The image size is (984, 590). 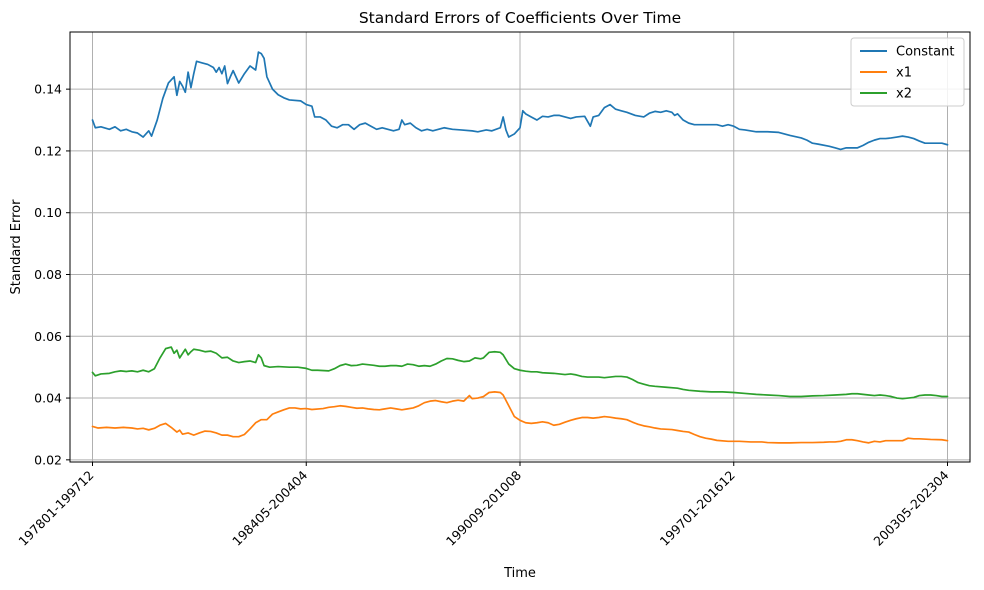 I want to click on series-line-constant, so click(x=520, y=101).